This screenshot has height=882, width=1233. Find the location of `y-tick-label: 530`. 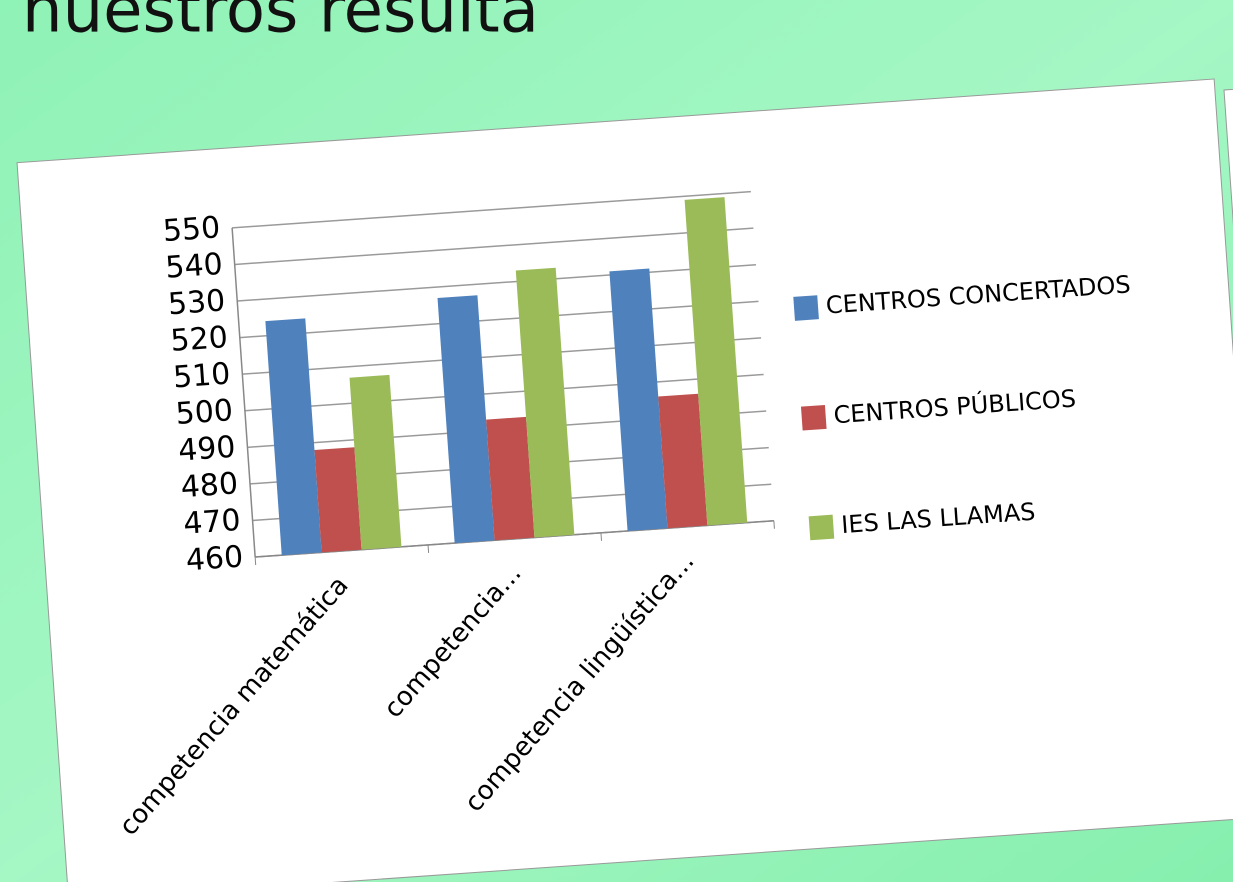

y-tick-label: 530 is located at coordinates (197, 302).